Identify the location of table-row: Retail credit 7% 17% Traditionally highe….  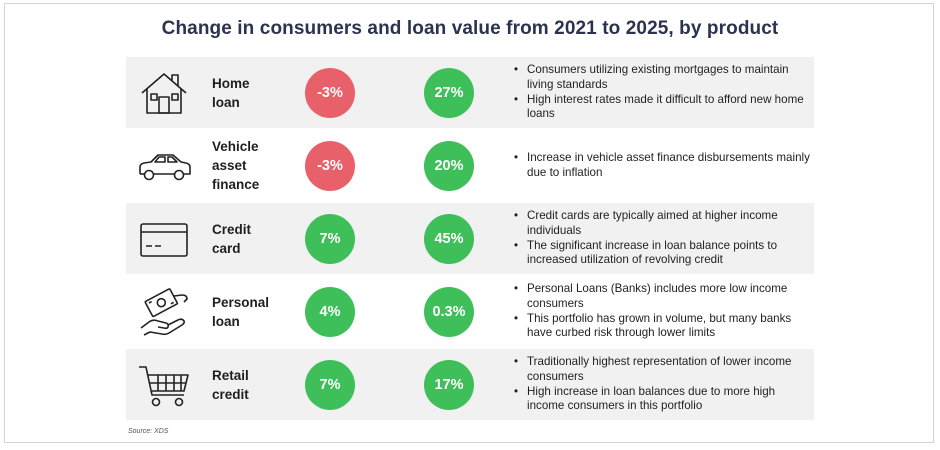
(470, 384).